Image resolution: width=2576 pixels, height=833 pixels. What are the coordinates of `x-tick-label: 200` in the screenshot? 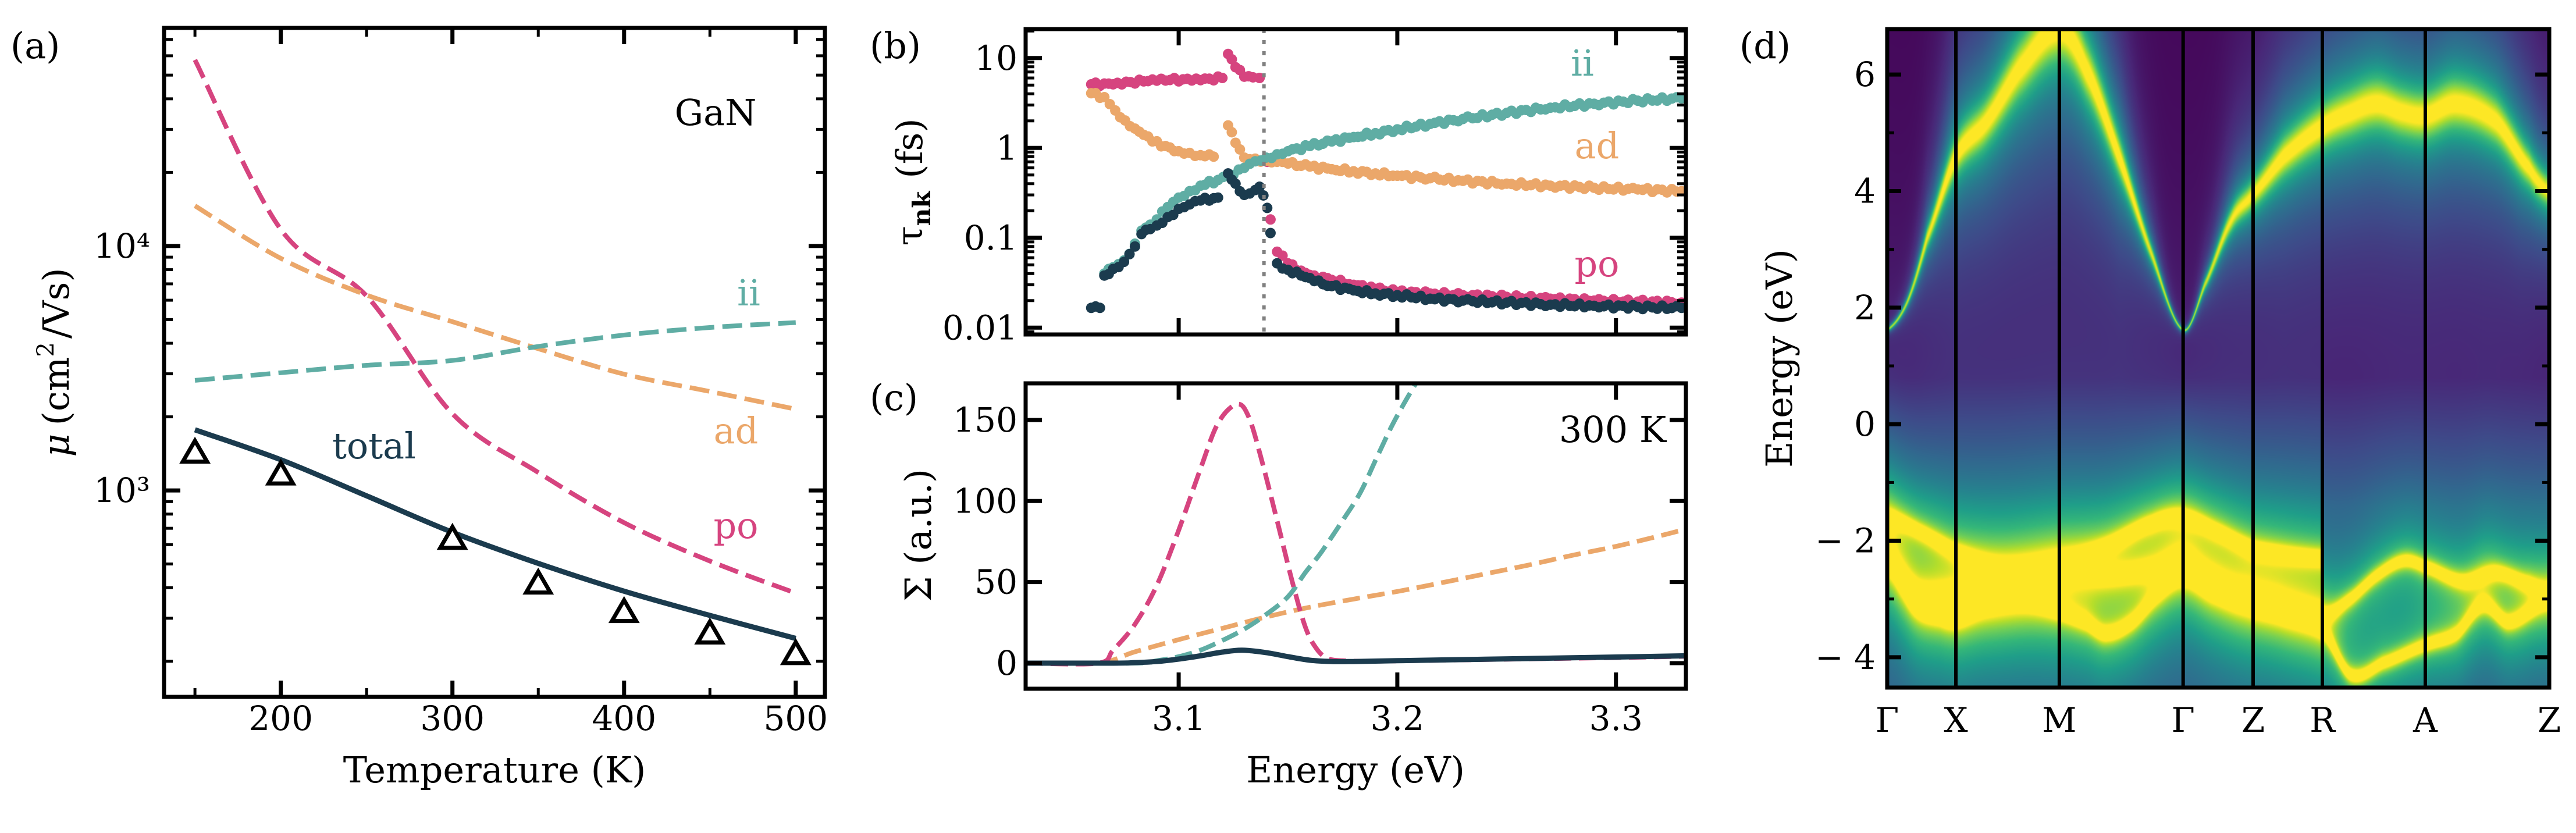 It's located at (280, 718).